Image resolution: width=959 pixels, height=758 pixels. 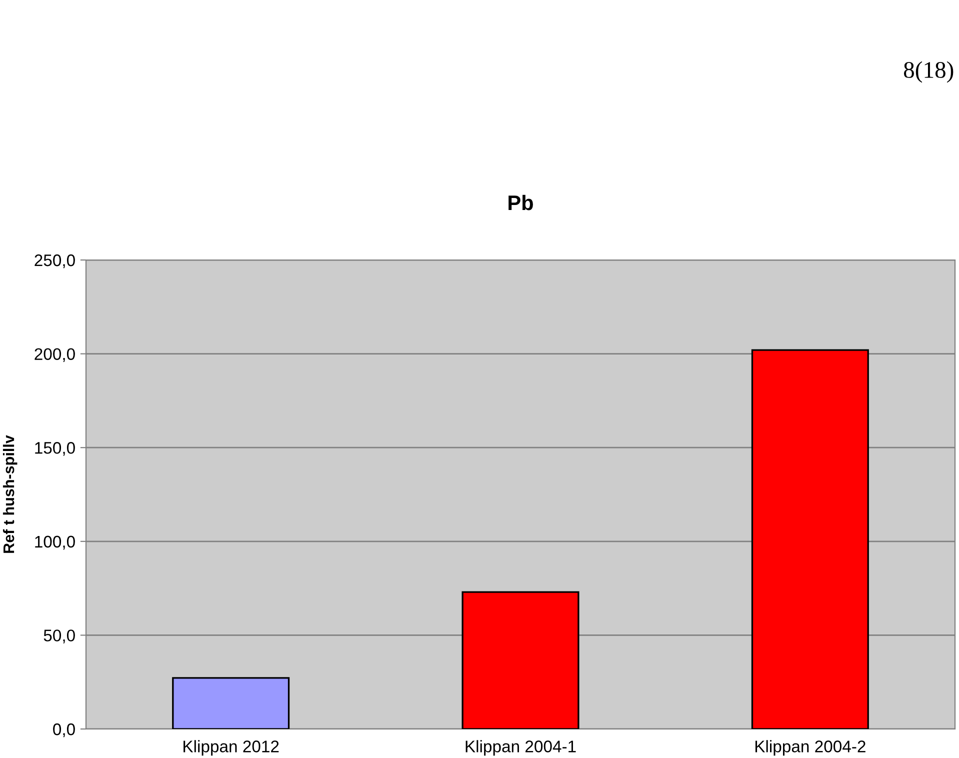 What do you see at coordinates (64, 730) in the screenshot?
I see `y-tick-label: 0,0` at bounding box center [64, 730].